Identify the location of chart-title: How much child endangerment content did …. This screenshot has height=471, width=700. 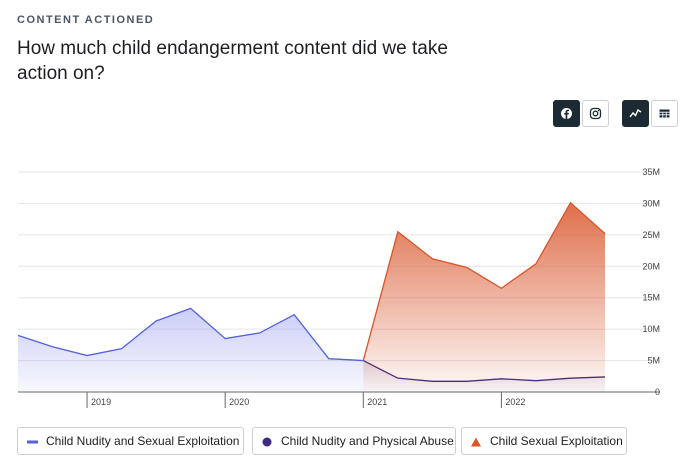
(232, 61).